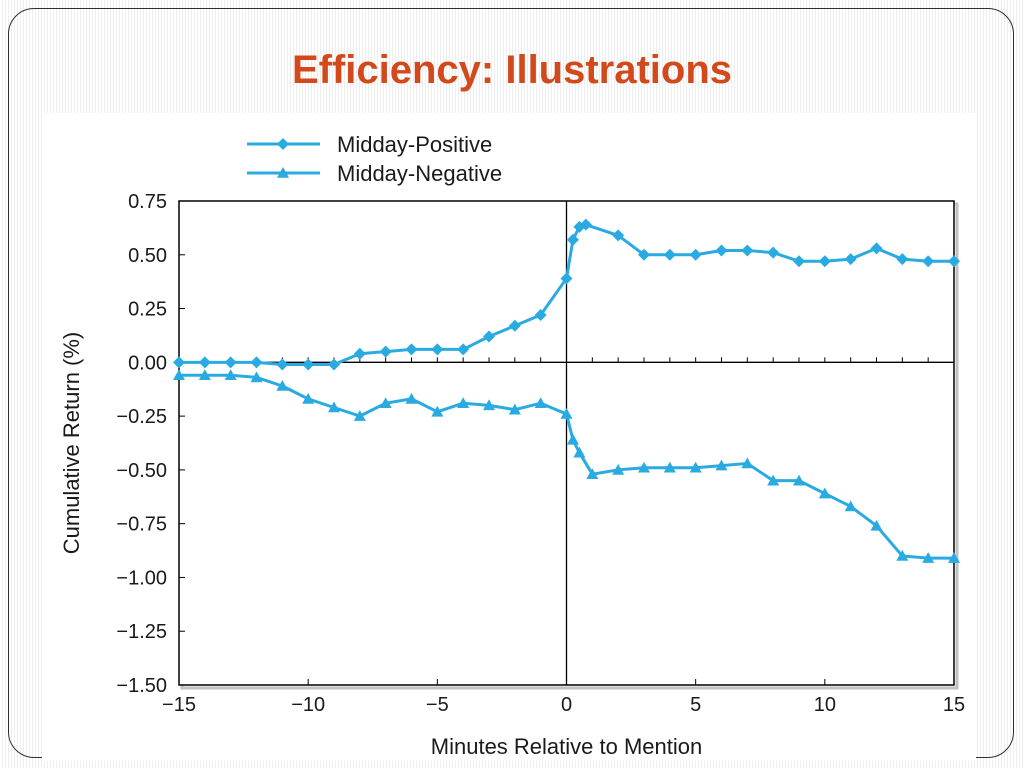 The image size is (1024, 768). Describe the element at coordinates (954, 705) in the screenshot. I see `x-tick-label: 15` at that location.